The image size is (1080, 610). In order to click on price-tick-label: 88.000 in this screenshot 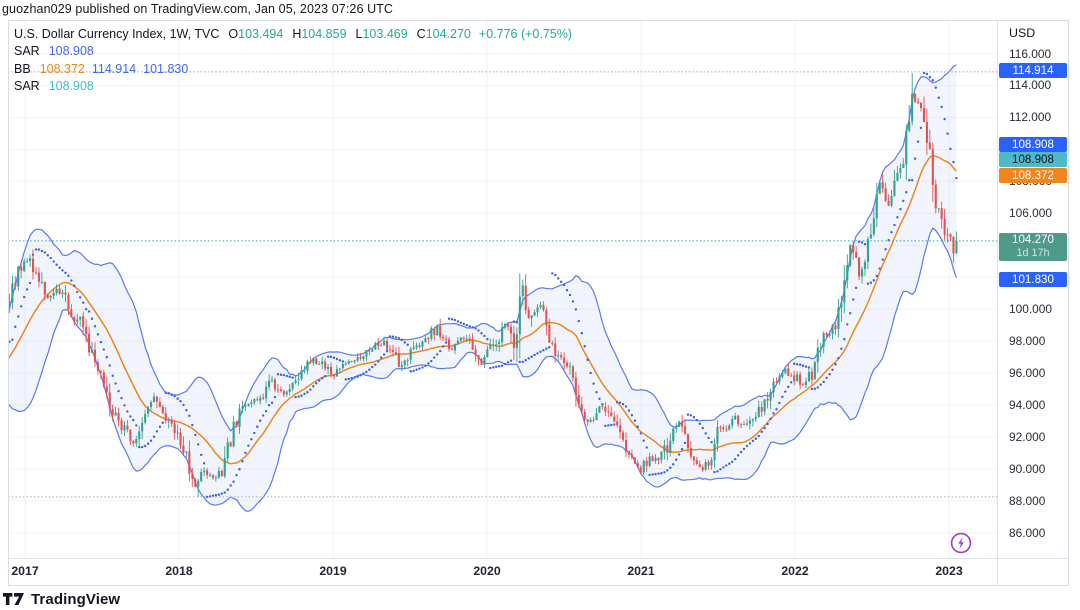, I will do `click(1027, 500)`.